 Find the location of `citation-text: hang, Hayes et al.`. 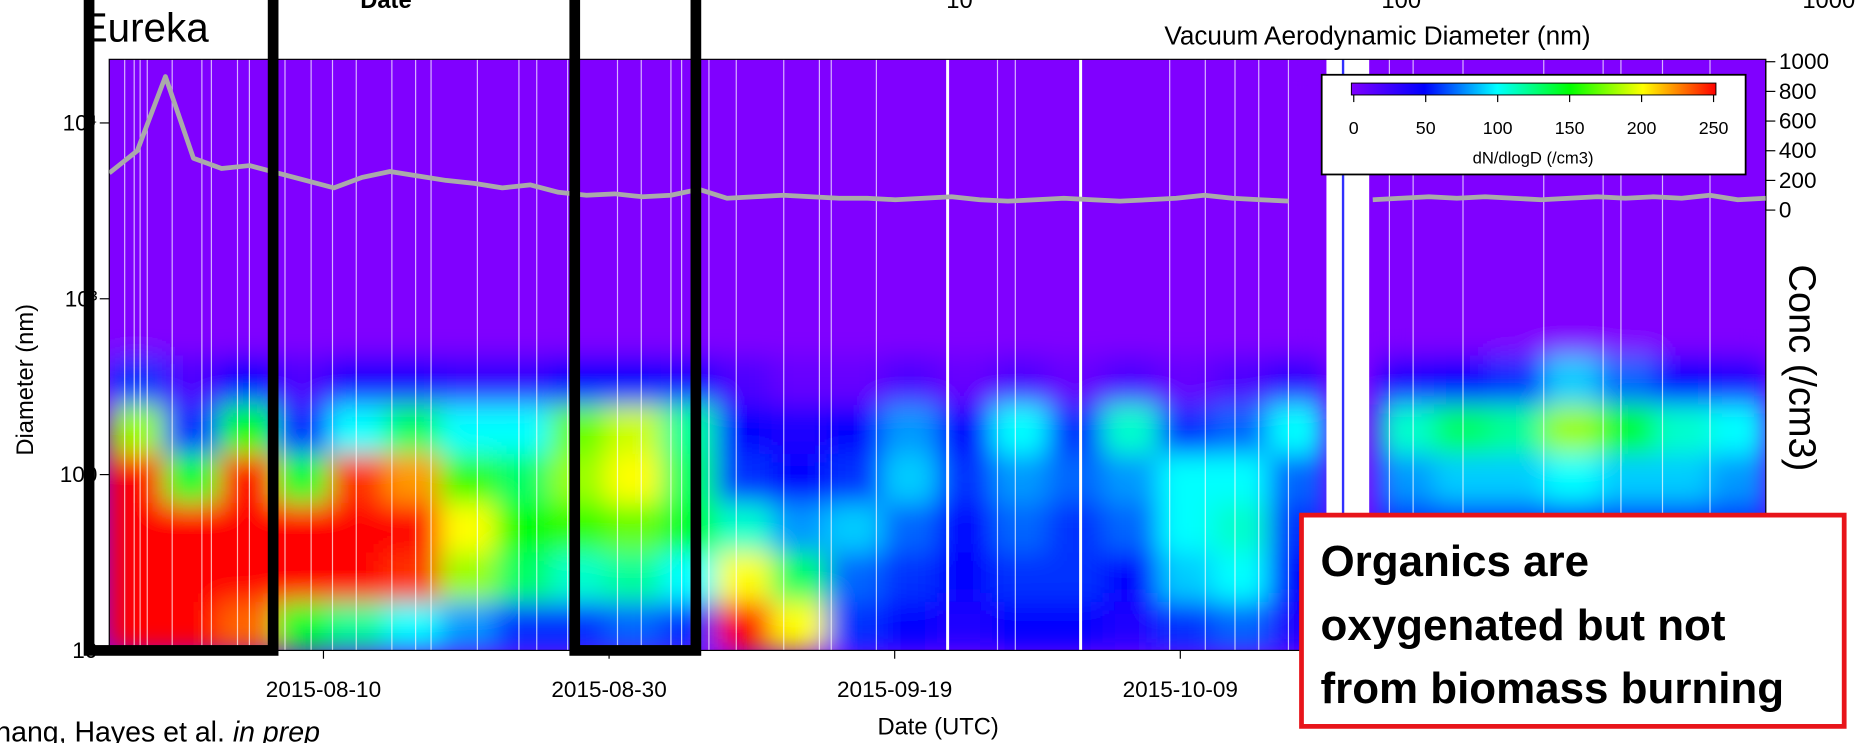

citation-text: hang, Hayes et al. is located at coordinates (112, 729).